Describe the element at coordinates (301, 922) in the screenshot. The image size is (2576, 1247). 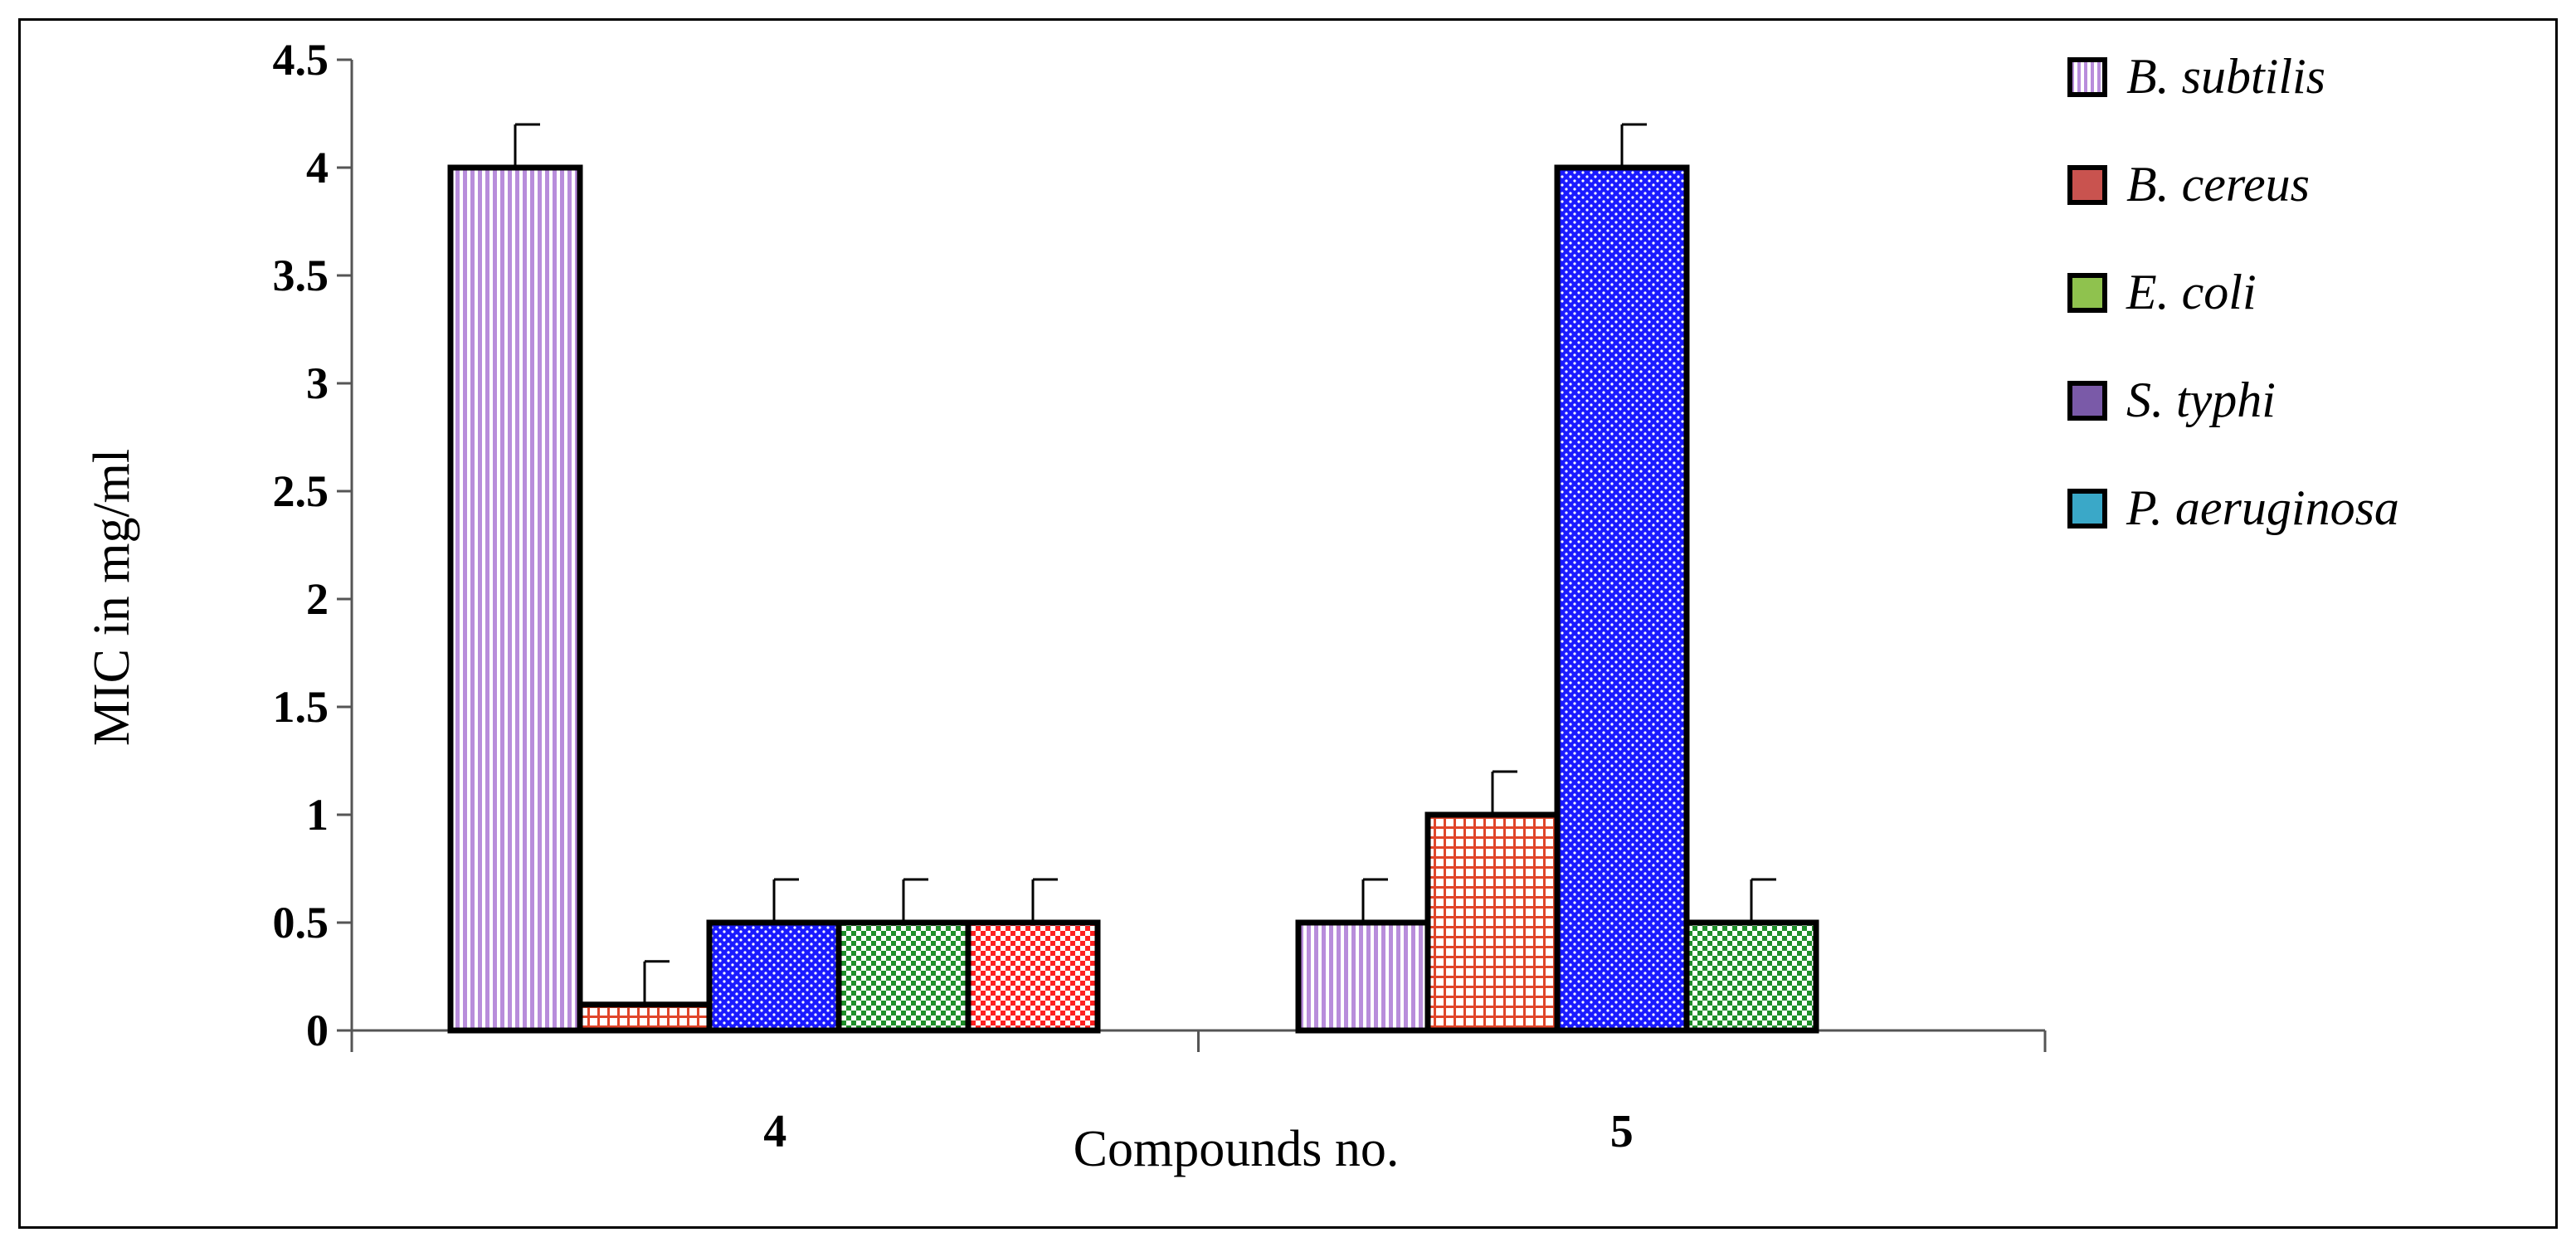
I see `y-tick-label: 0.5` at that location.